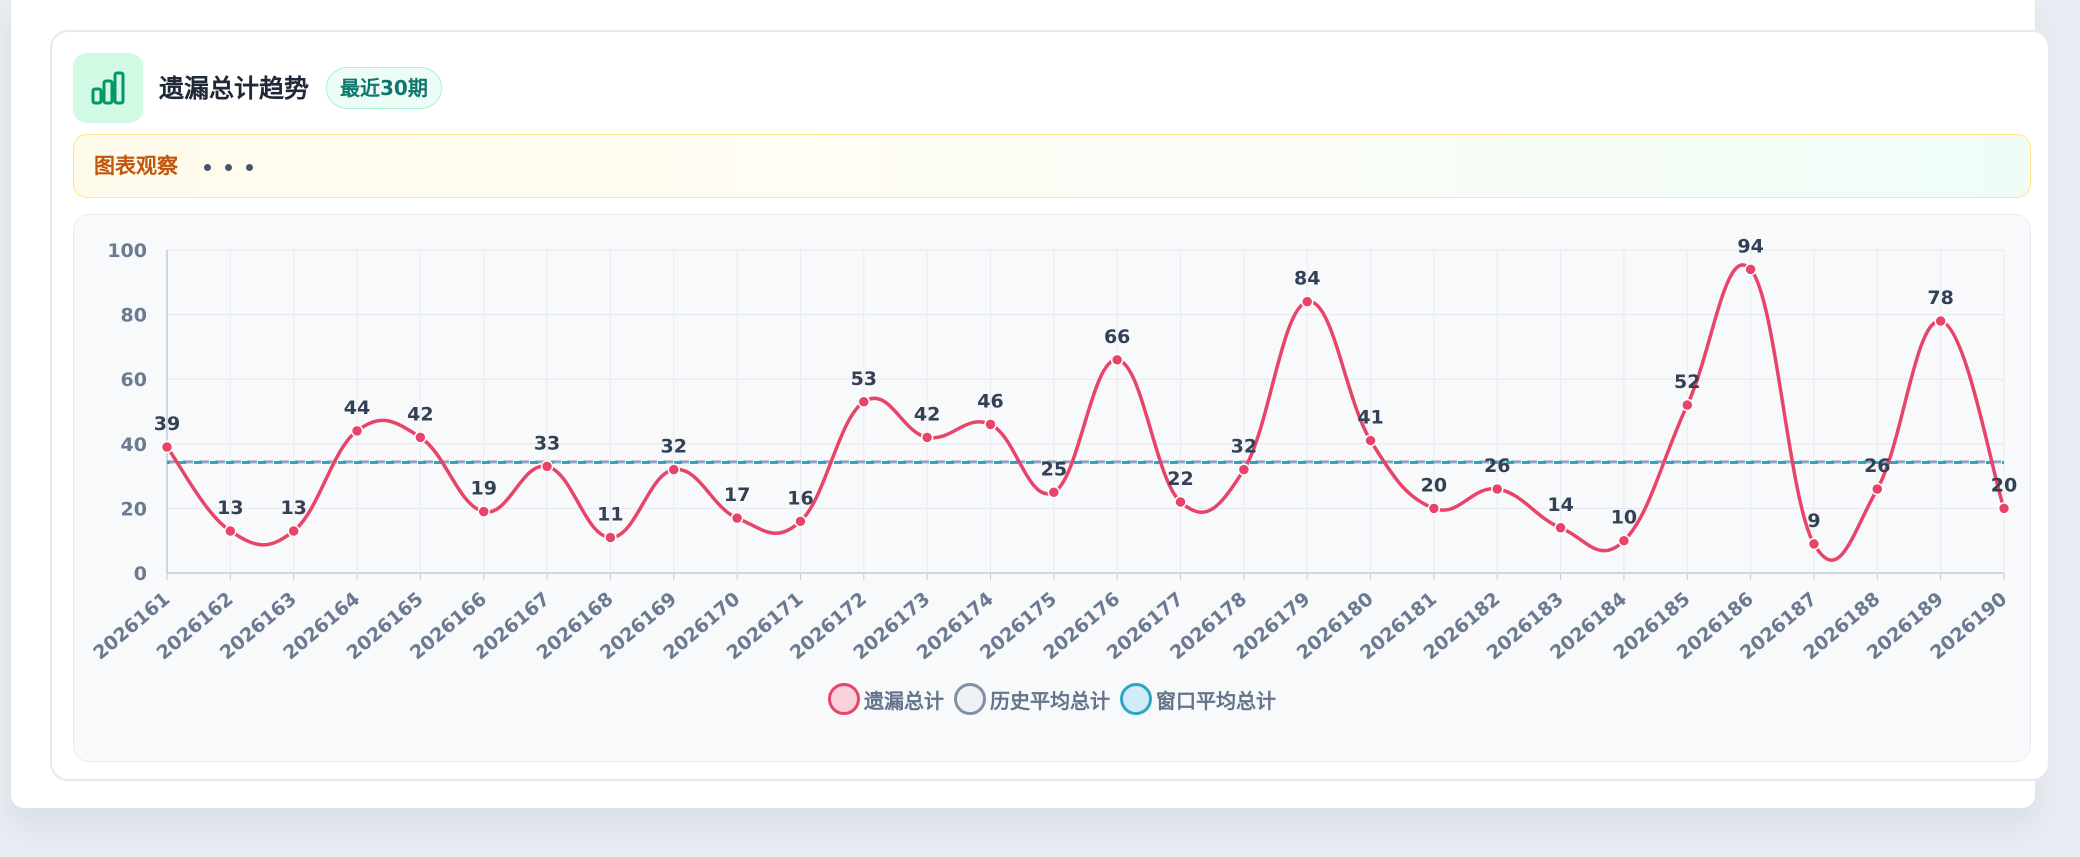  I want to click on period-badge: 最近30期, so click(384, 88).